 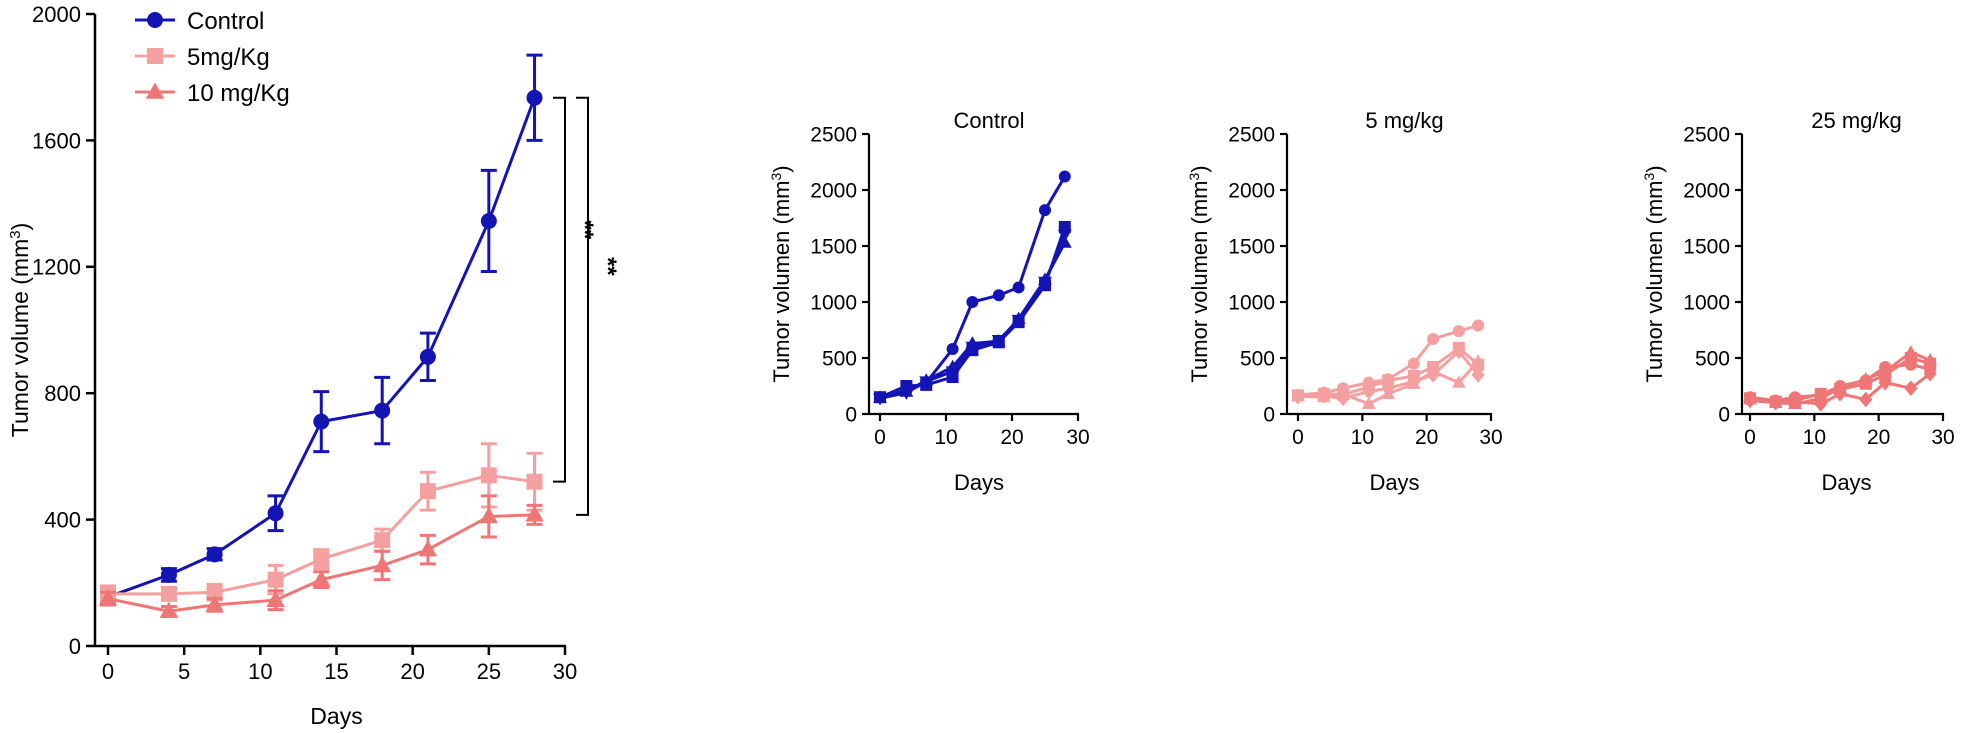 I want to click on legend-item: 10 mg/Kg, so click(x=212, y=93).